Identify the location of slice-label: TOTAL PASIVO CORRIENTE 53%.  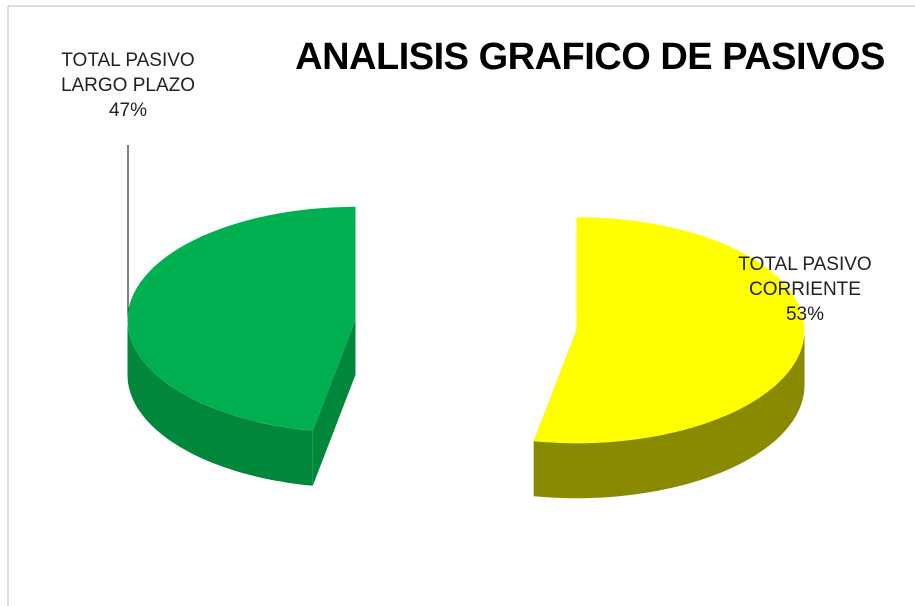
(805, 289).